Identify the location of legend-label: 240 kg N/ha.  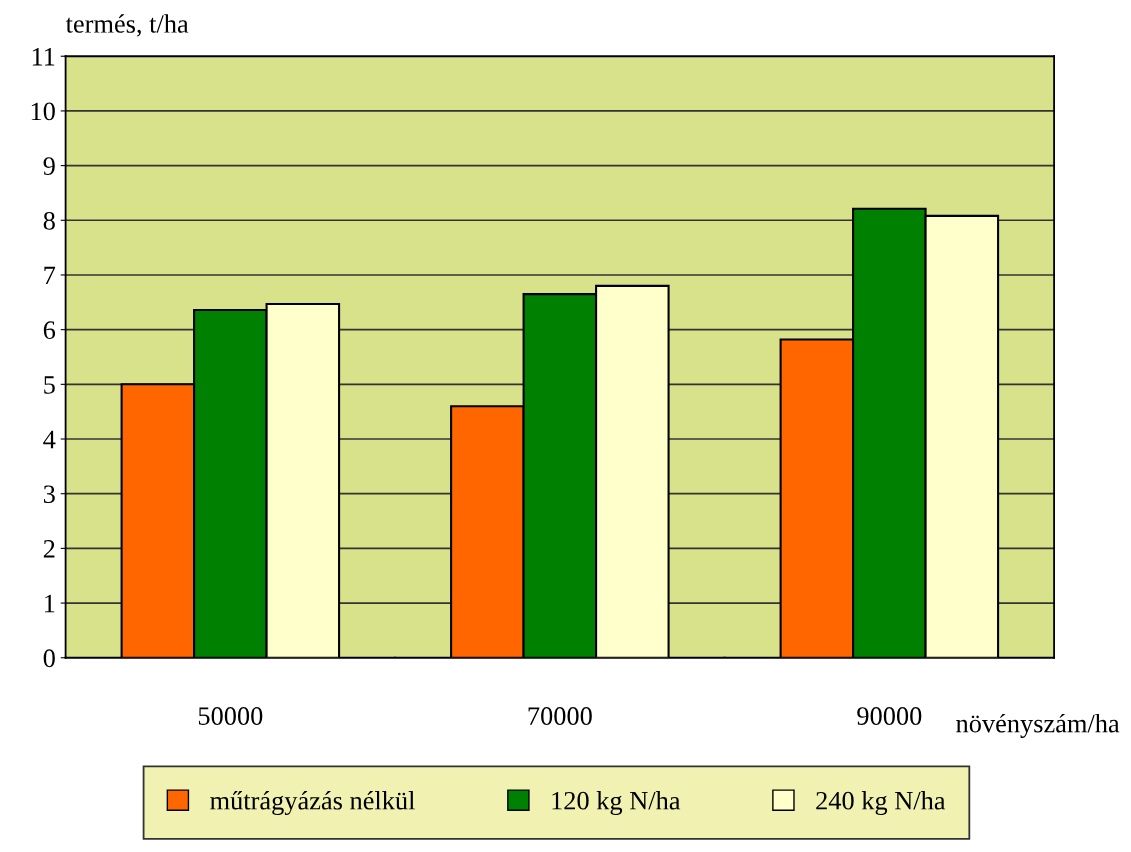
(881, 803).